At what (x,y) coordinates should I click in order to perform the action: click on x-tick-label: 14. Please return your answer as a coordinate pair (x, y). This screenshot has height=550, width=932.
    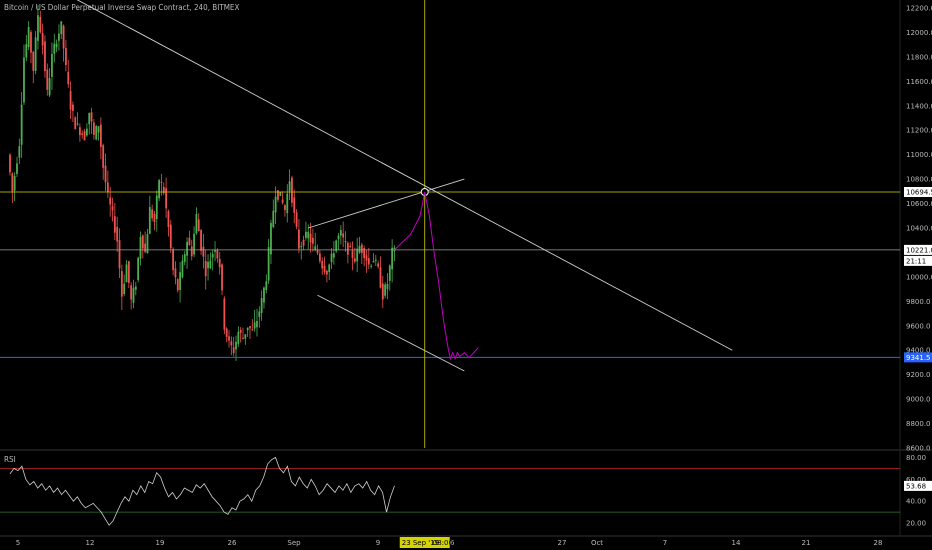
    Looking at the image, I should click on (736, 543).